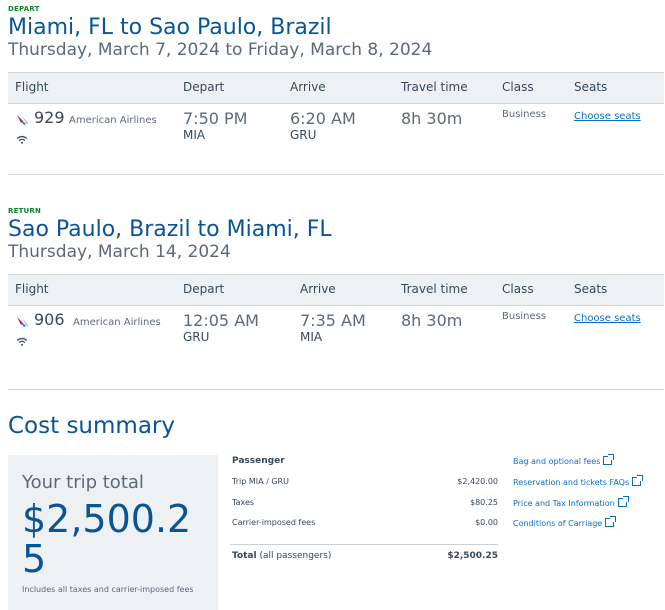 The image size is (665, 610). I want to click on return-date: Thursday, March 14, 2024, so click(119, 252).